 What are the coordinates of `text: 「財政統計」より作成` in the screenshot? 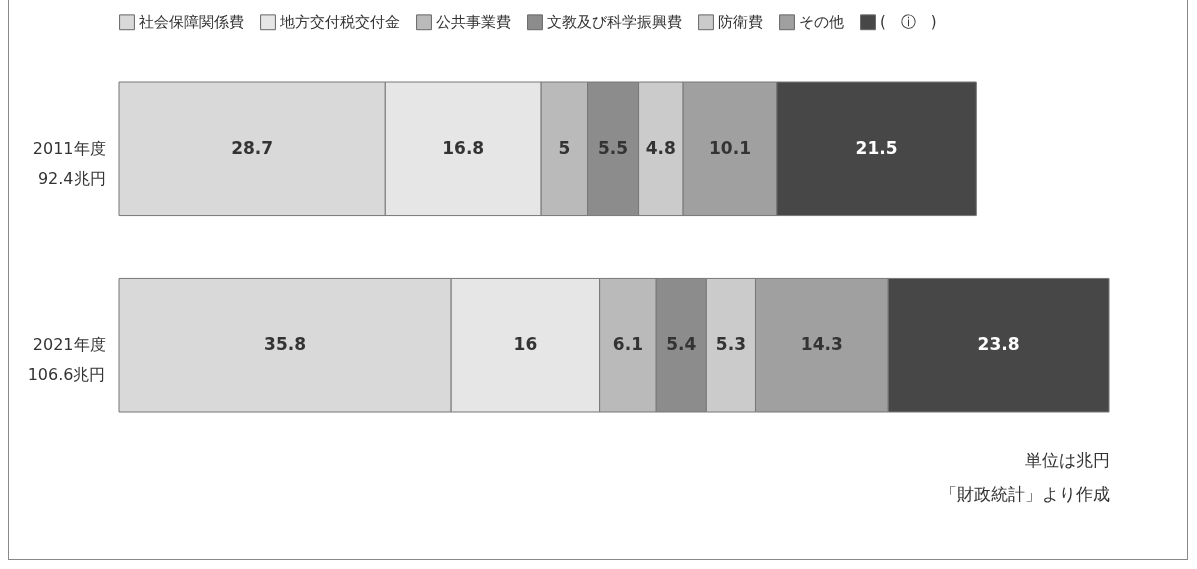 It's located at (1024, 493).